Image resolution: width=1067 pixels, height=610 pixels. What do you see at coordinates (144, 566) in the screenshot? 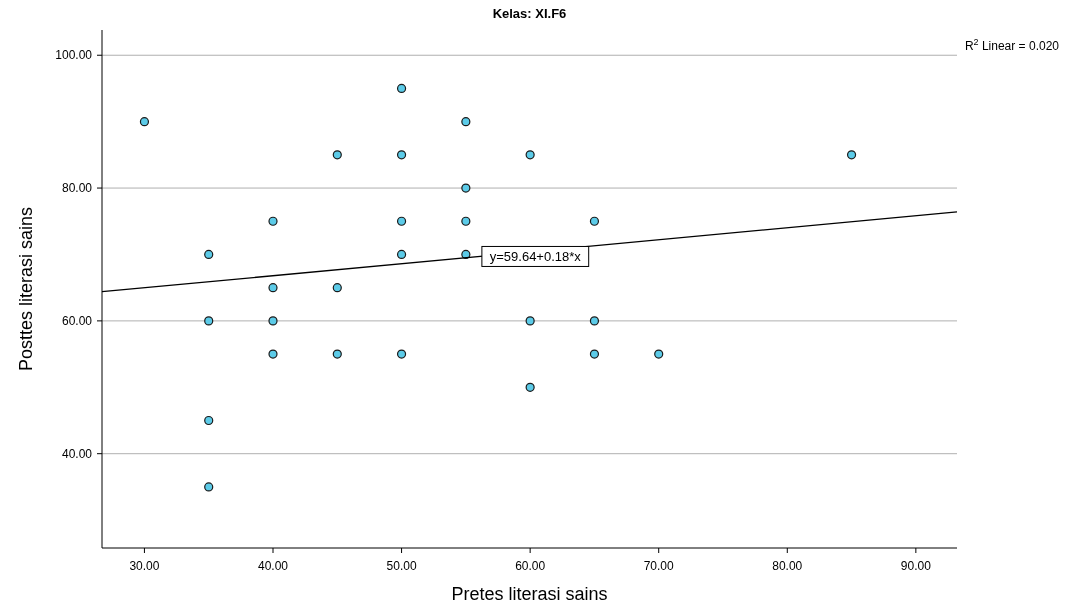
I see `x-tick-label: 30.00` at bounding box center [144, 566].